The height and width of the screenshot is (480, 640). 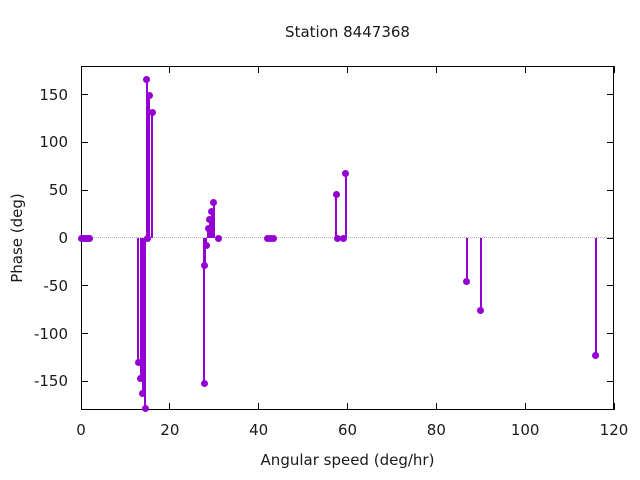 What do you see at coordinates (347, 430) in the screenshot?
I see `x-tick-label: 60` at bounding box center [347, 430].